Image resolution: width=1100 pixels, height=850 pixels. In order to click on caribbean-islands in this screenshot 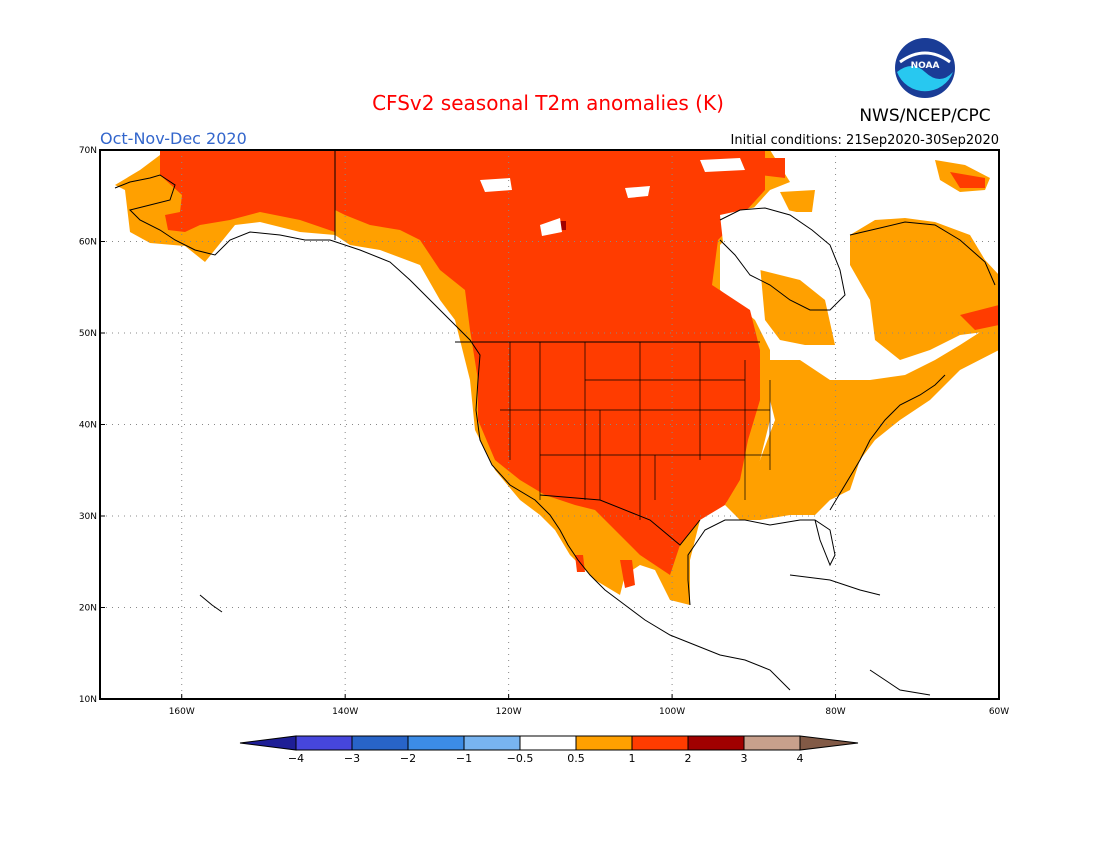, I will do `click(835, 585)`.